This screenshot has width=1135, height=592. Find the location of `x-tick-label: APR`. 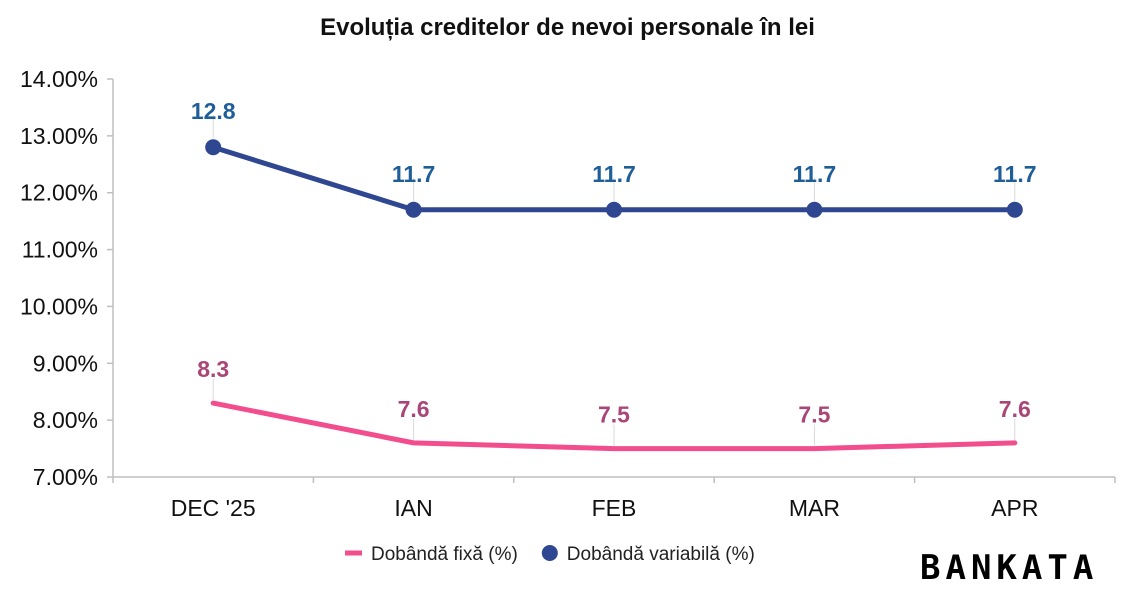

x-tick-label: APR is located at coordinates (1014, 508).